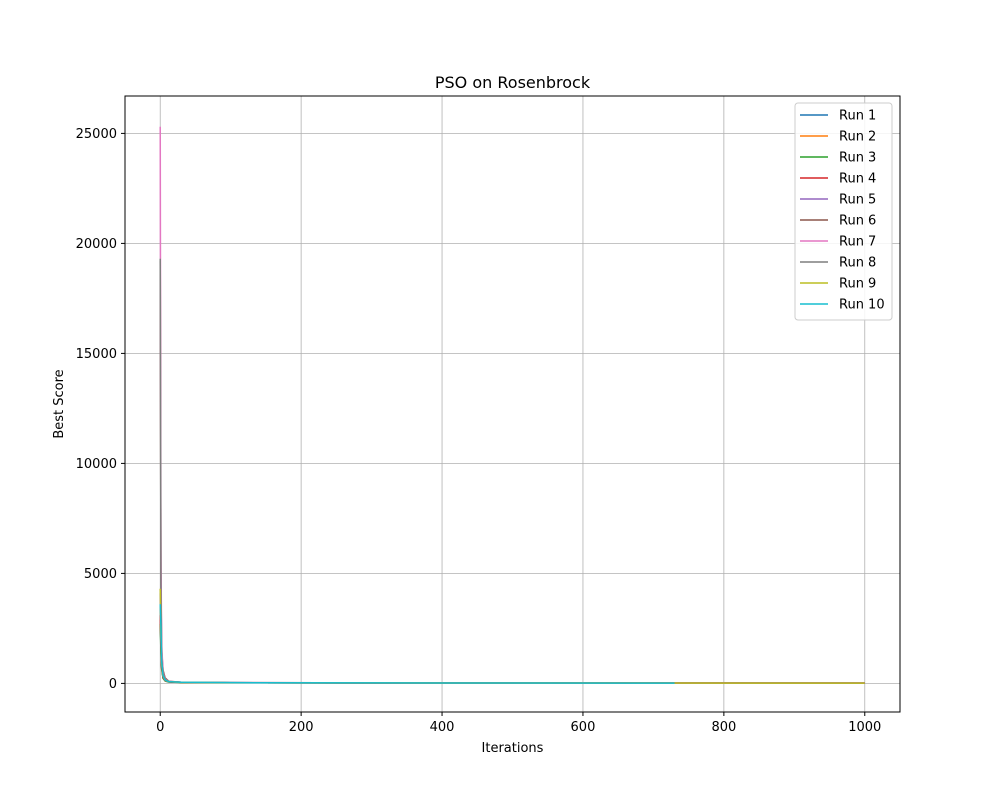 The width and height of the screenshot is (1000, 800). Describe the element at coordinates (100, 574) in the screenshot. I see `y-tick-label: 5000` at that location.